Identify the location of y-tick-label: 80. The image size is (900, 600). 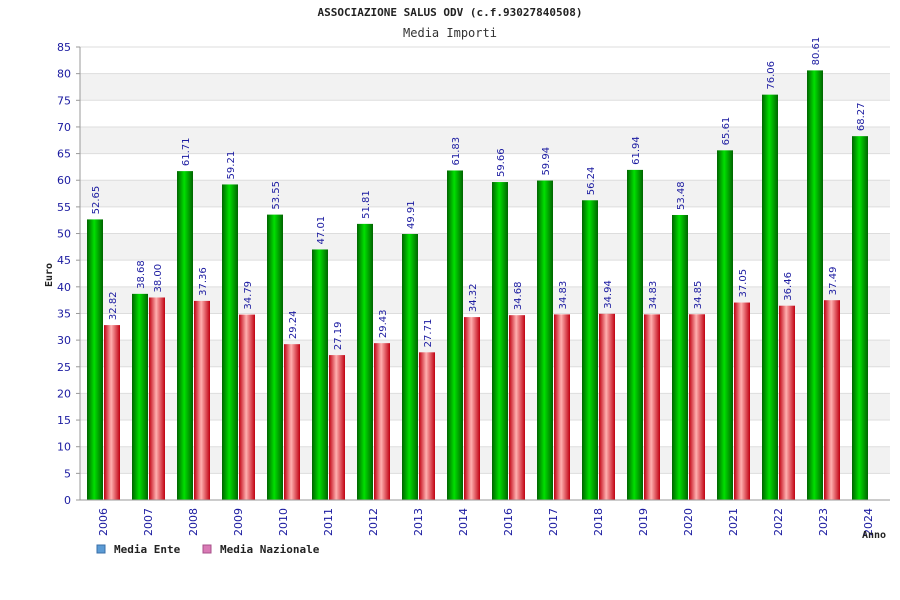
(64, 74).